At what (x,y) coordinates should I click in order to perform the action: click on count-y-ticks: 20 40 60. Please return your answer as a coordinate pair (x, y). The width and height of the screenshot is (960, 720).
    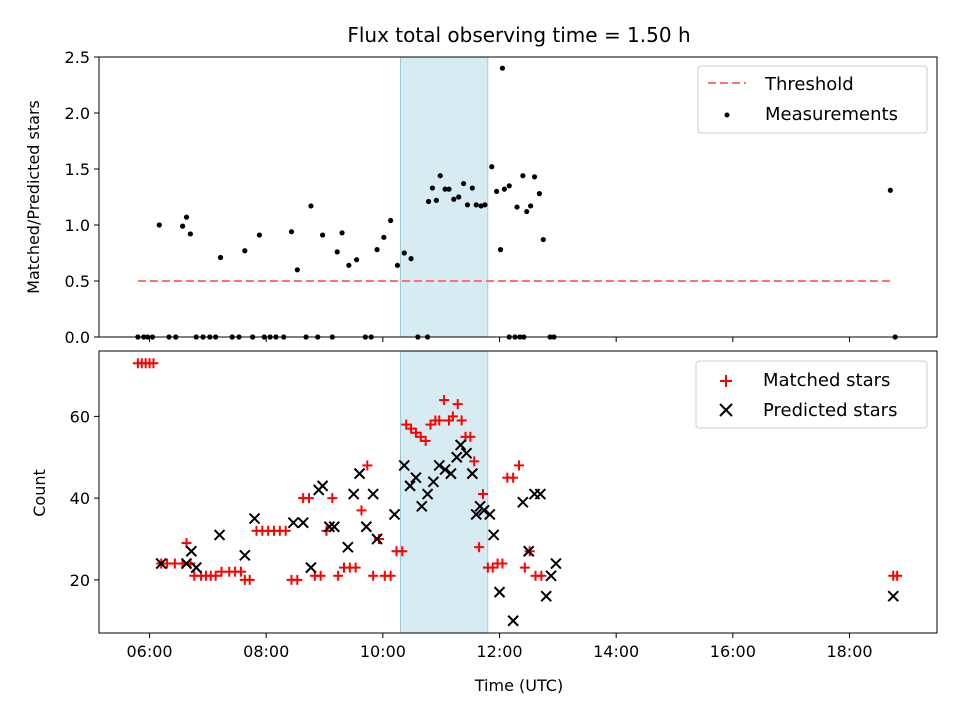
    Looking at the image, I should click on (84, 498).